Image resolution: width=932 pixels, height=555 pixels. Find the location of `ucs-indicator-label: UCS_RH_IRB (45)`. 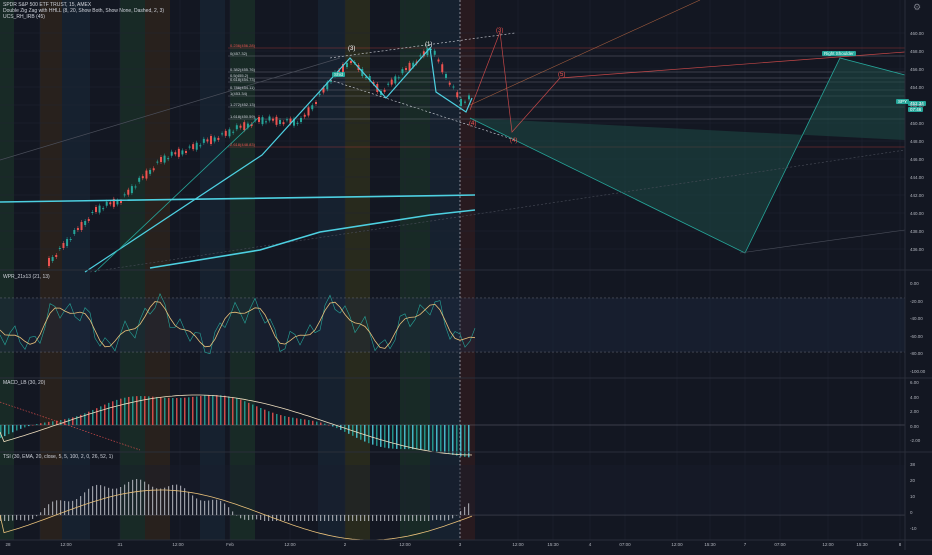

ucs-indicator-label: UCS_RH_IRB (45) is located at coordinates (24, 17).